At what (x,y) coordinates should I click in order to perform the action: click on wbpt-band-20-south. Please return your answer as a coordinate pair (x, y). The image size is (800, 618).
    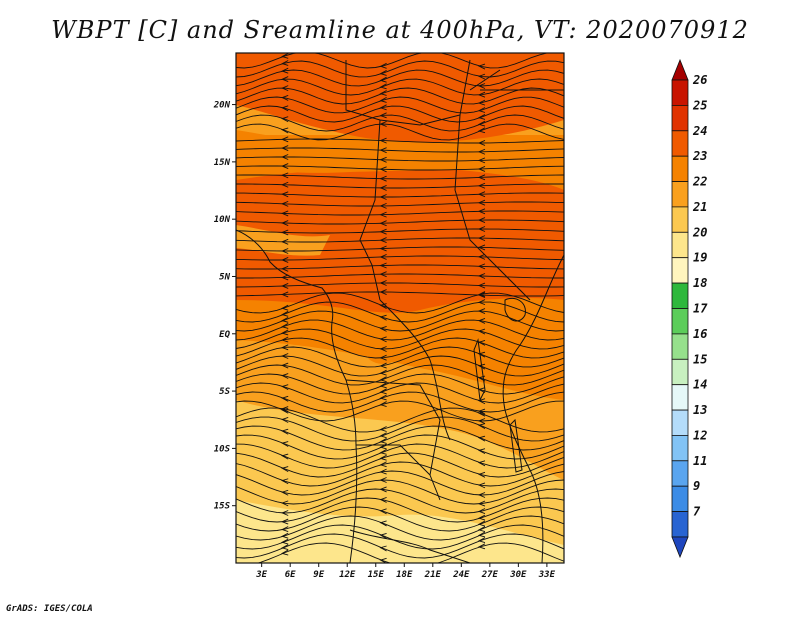
    Looking at the image, I should click on (400, 531).